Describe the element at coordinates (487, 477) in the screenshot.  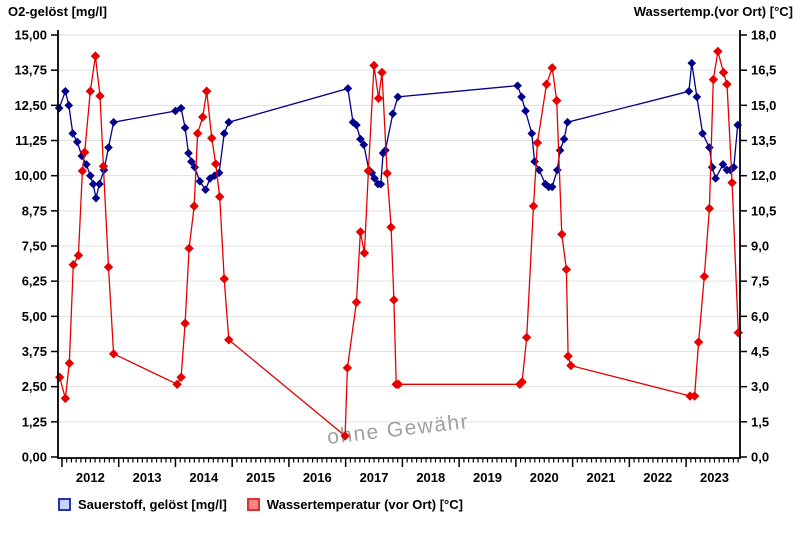
I see `svg-text: 2019` at that location.